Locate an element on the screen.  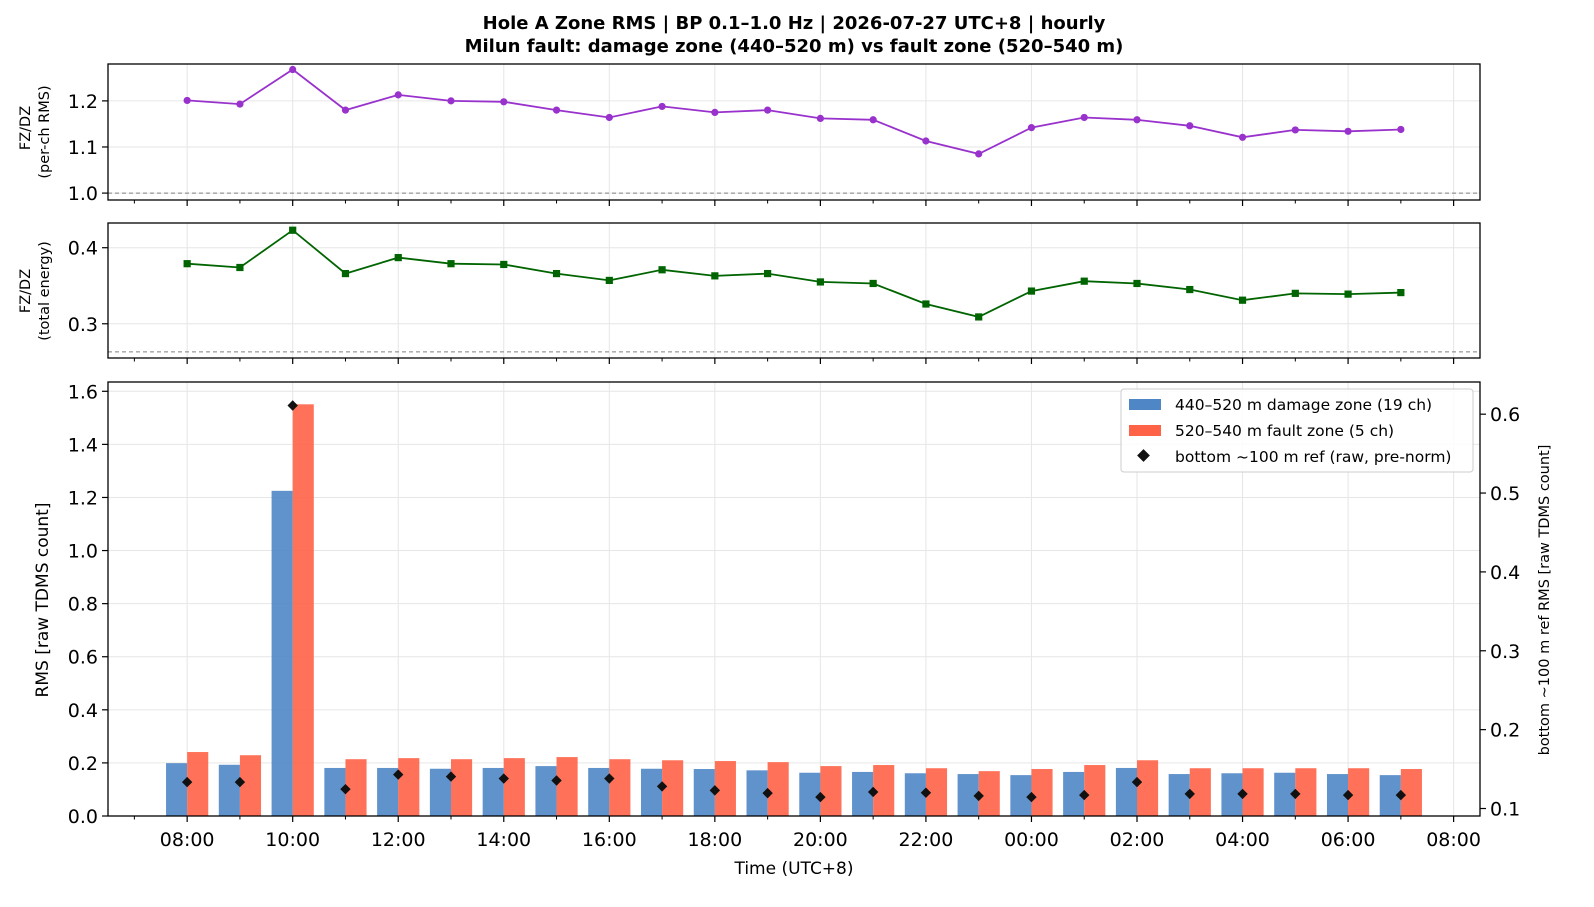
legend-label-reference: bottom ~100 m ref (raw, pre-norm) is located at coordinates (1313, 457).